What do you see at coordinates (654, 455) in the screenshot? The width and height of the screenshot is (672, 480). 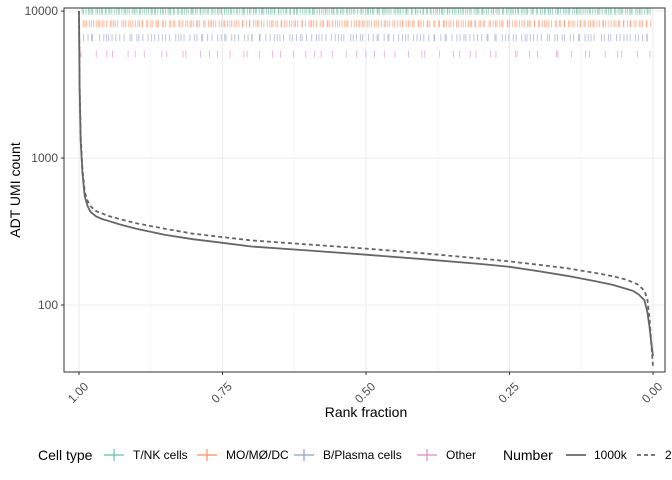 I see `legend-item-number: 2` at bounding box center [654, 455].